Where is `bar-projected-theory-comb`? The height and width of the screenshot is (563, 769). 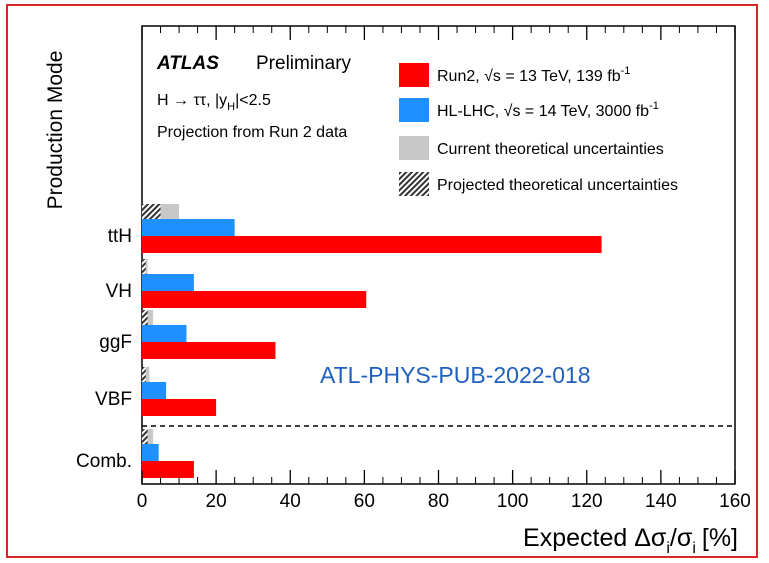 bar-projected-theory-comb is located at coordinates (145, 436).